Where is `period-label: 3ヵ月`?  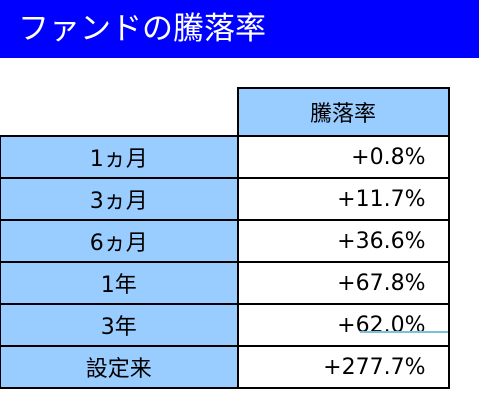 period-label: 3ヵ月 is located at coordinates (119, 199).